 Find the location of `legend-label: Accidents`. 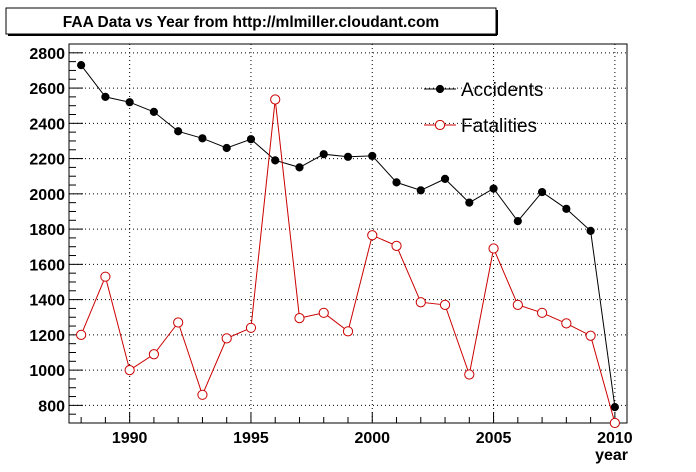

legend-label: Accidents is located at coordinates (502, 90).